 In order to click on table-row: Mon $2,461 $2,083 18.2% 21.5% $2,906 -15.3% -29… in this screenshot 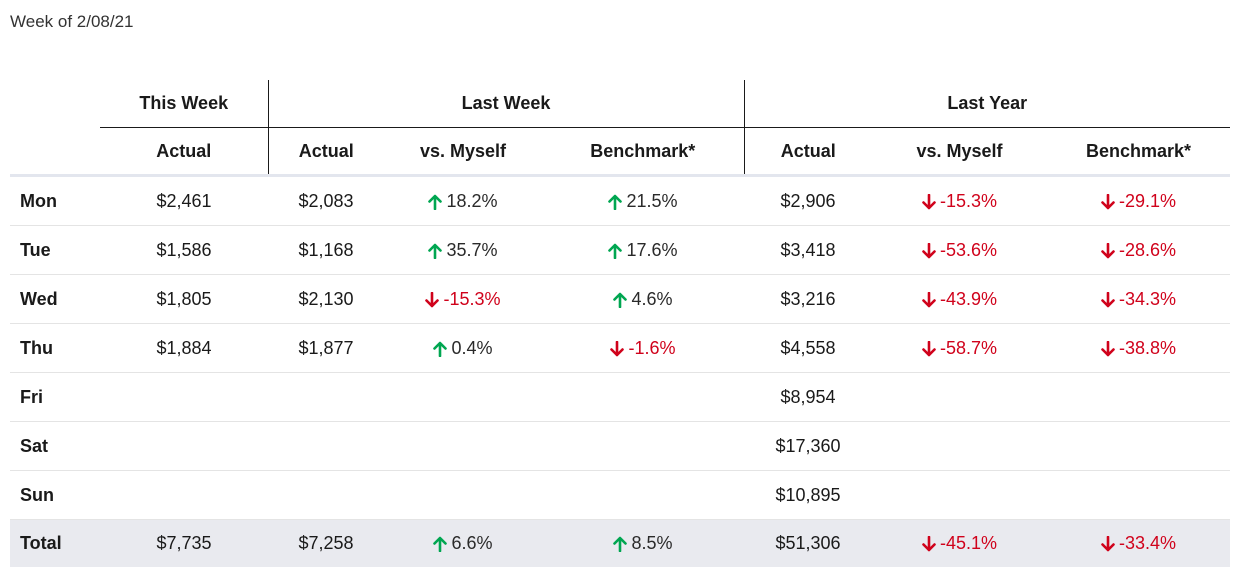, I will do `click(620, 200)`.